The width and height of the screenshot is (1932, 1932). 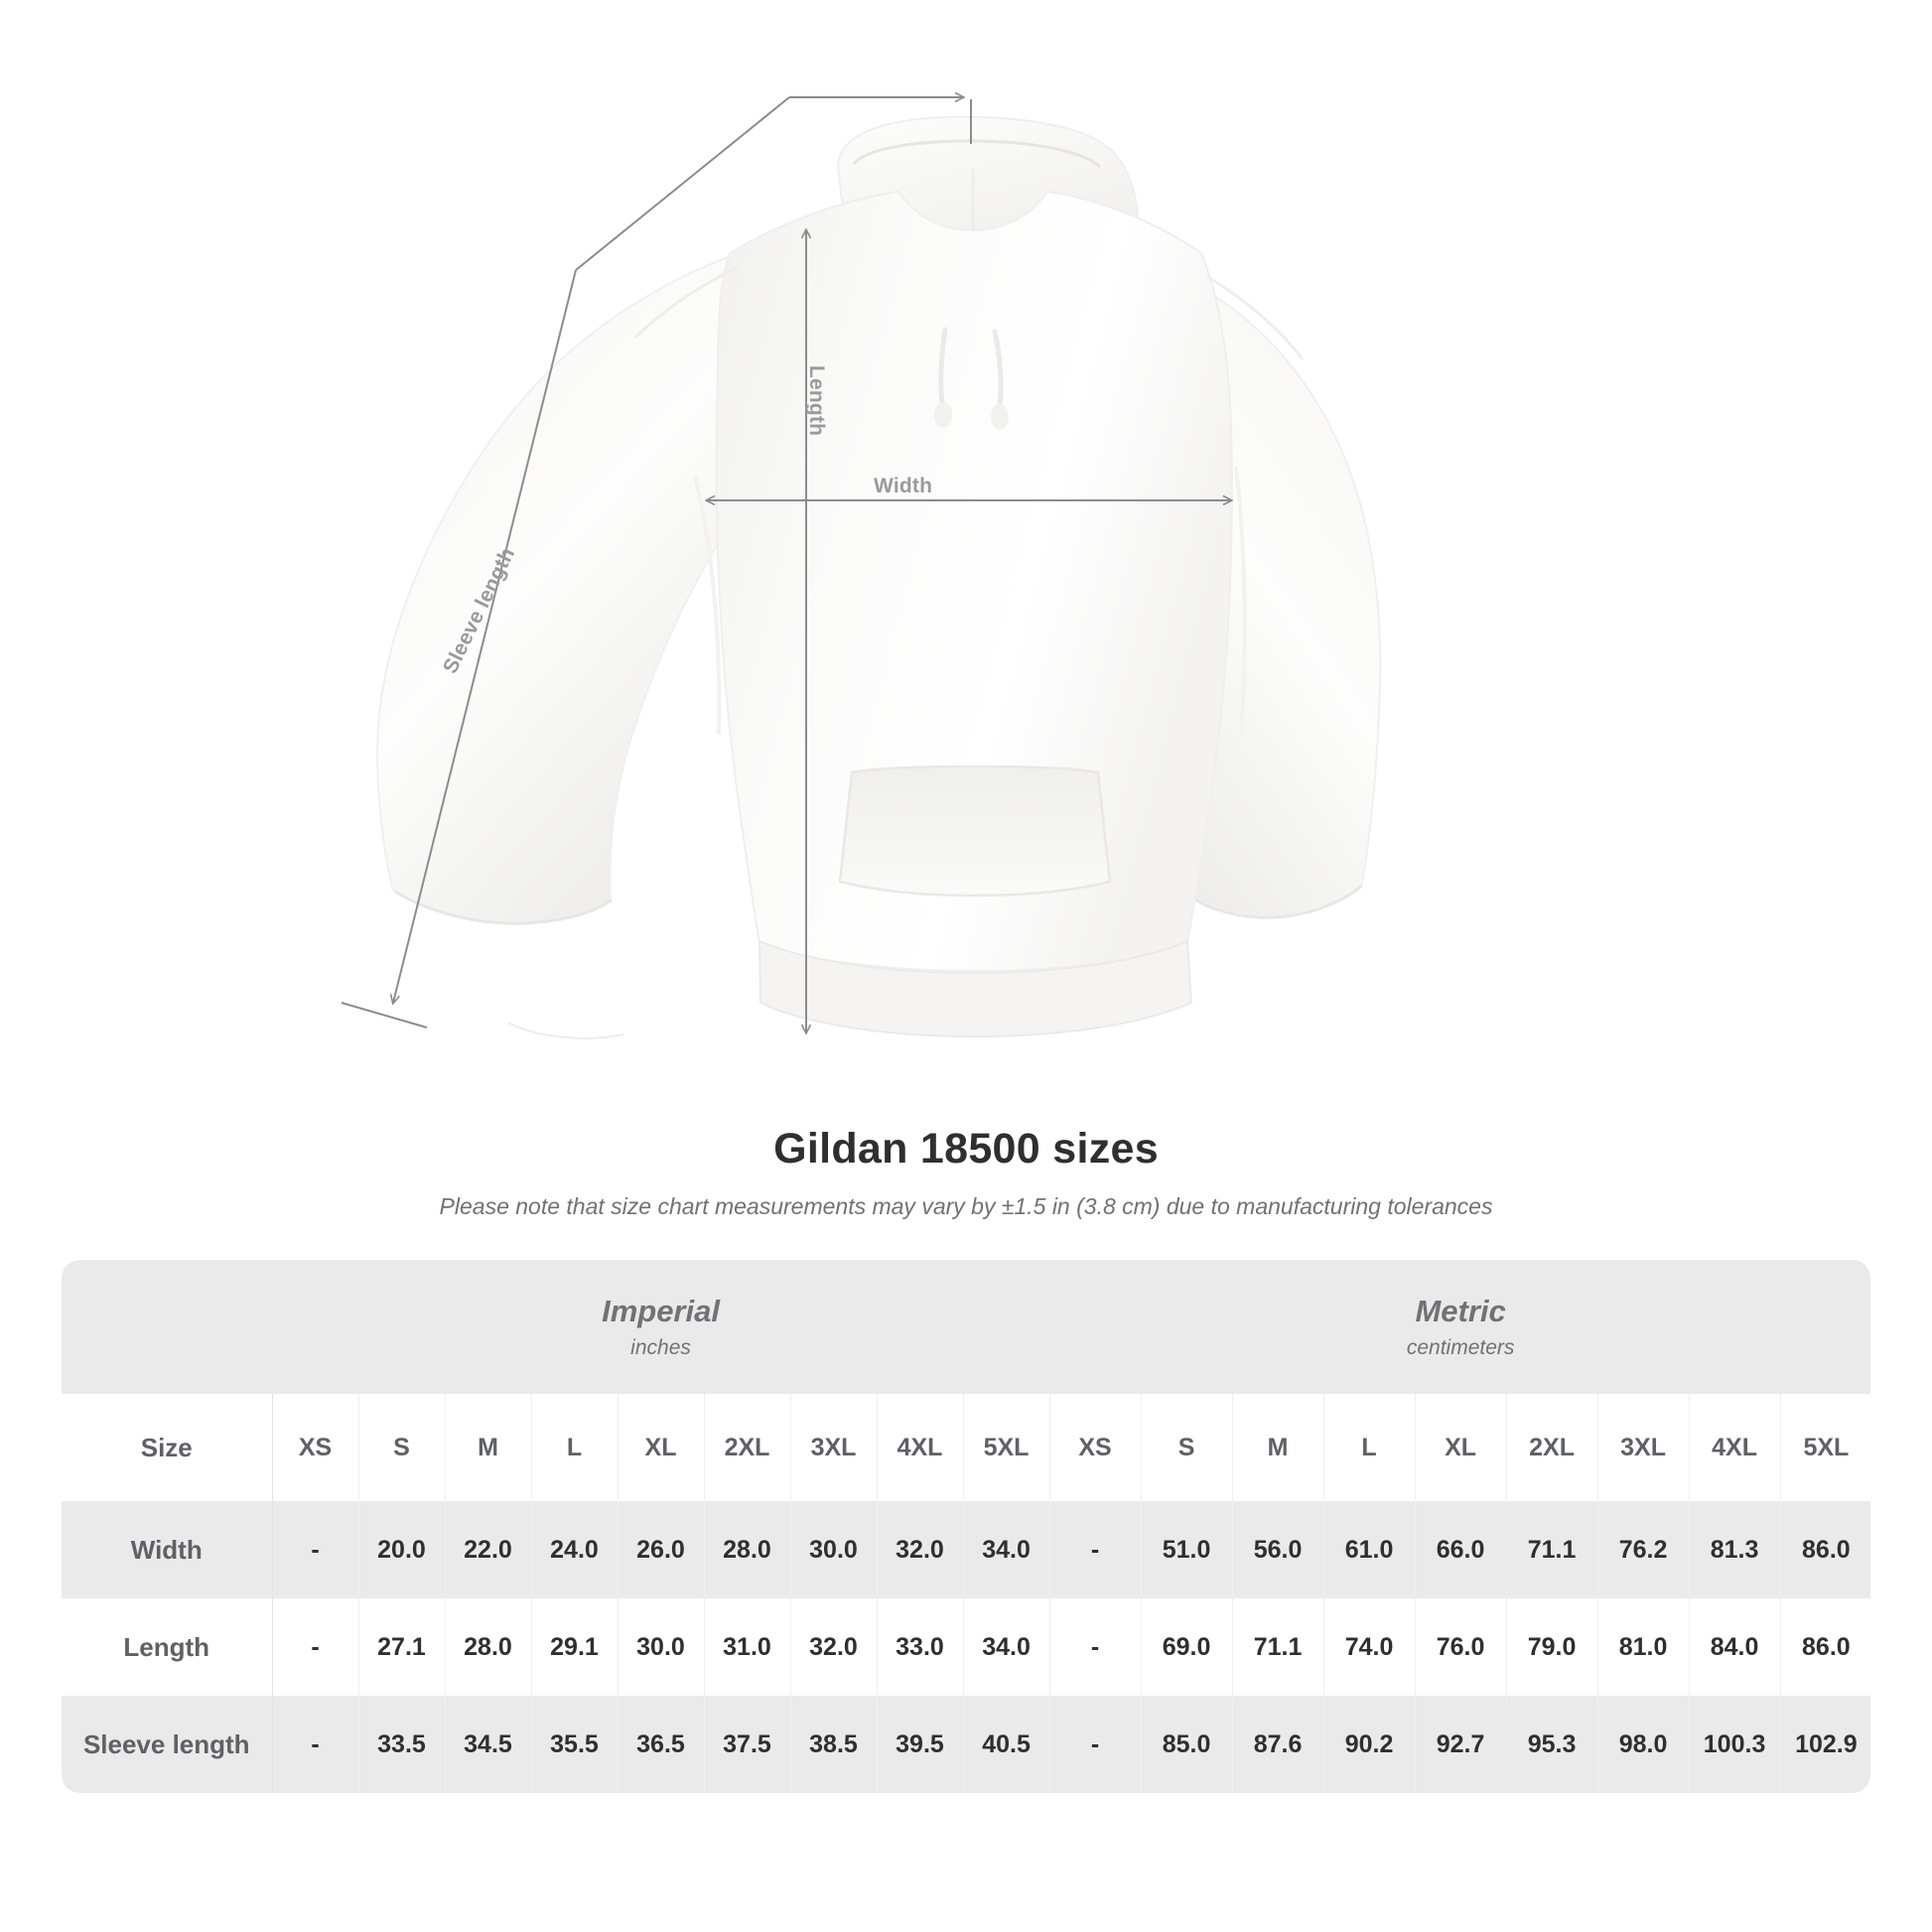 I want to click on cell-sleeve-imp-xs: -, so click(x=315, y=1745).